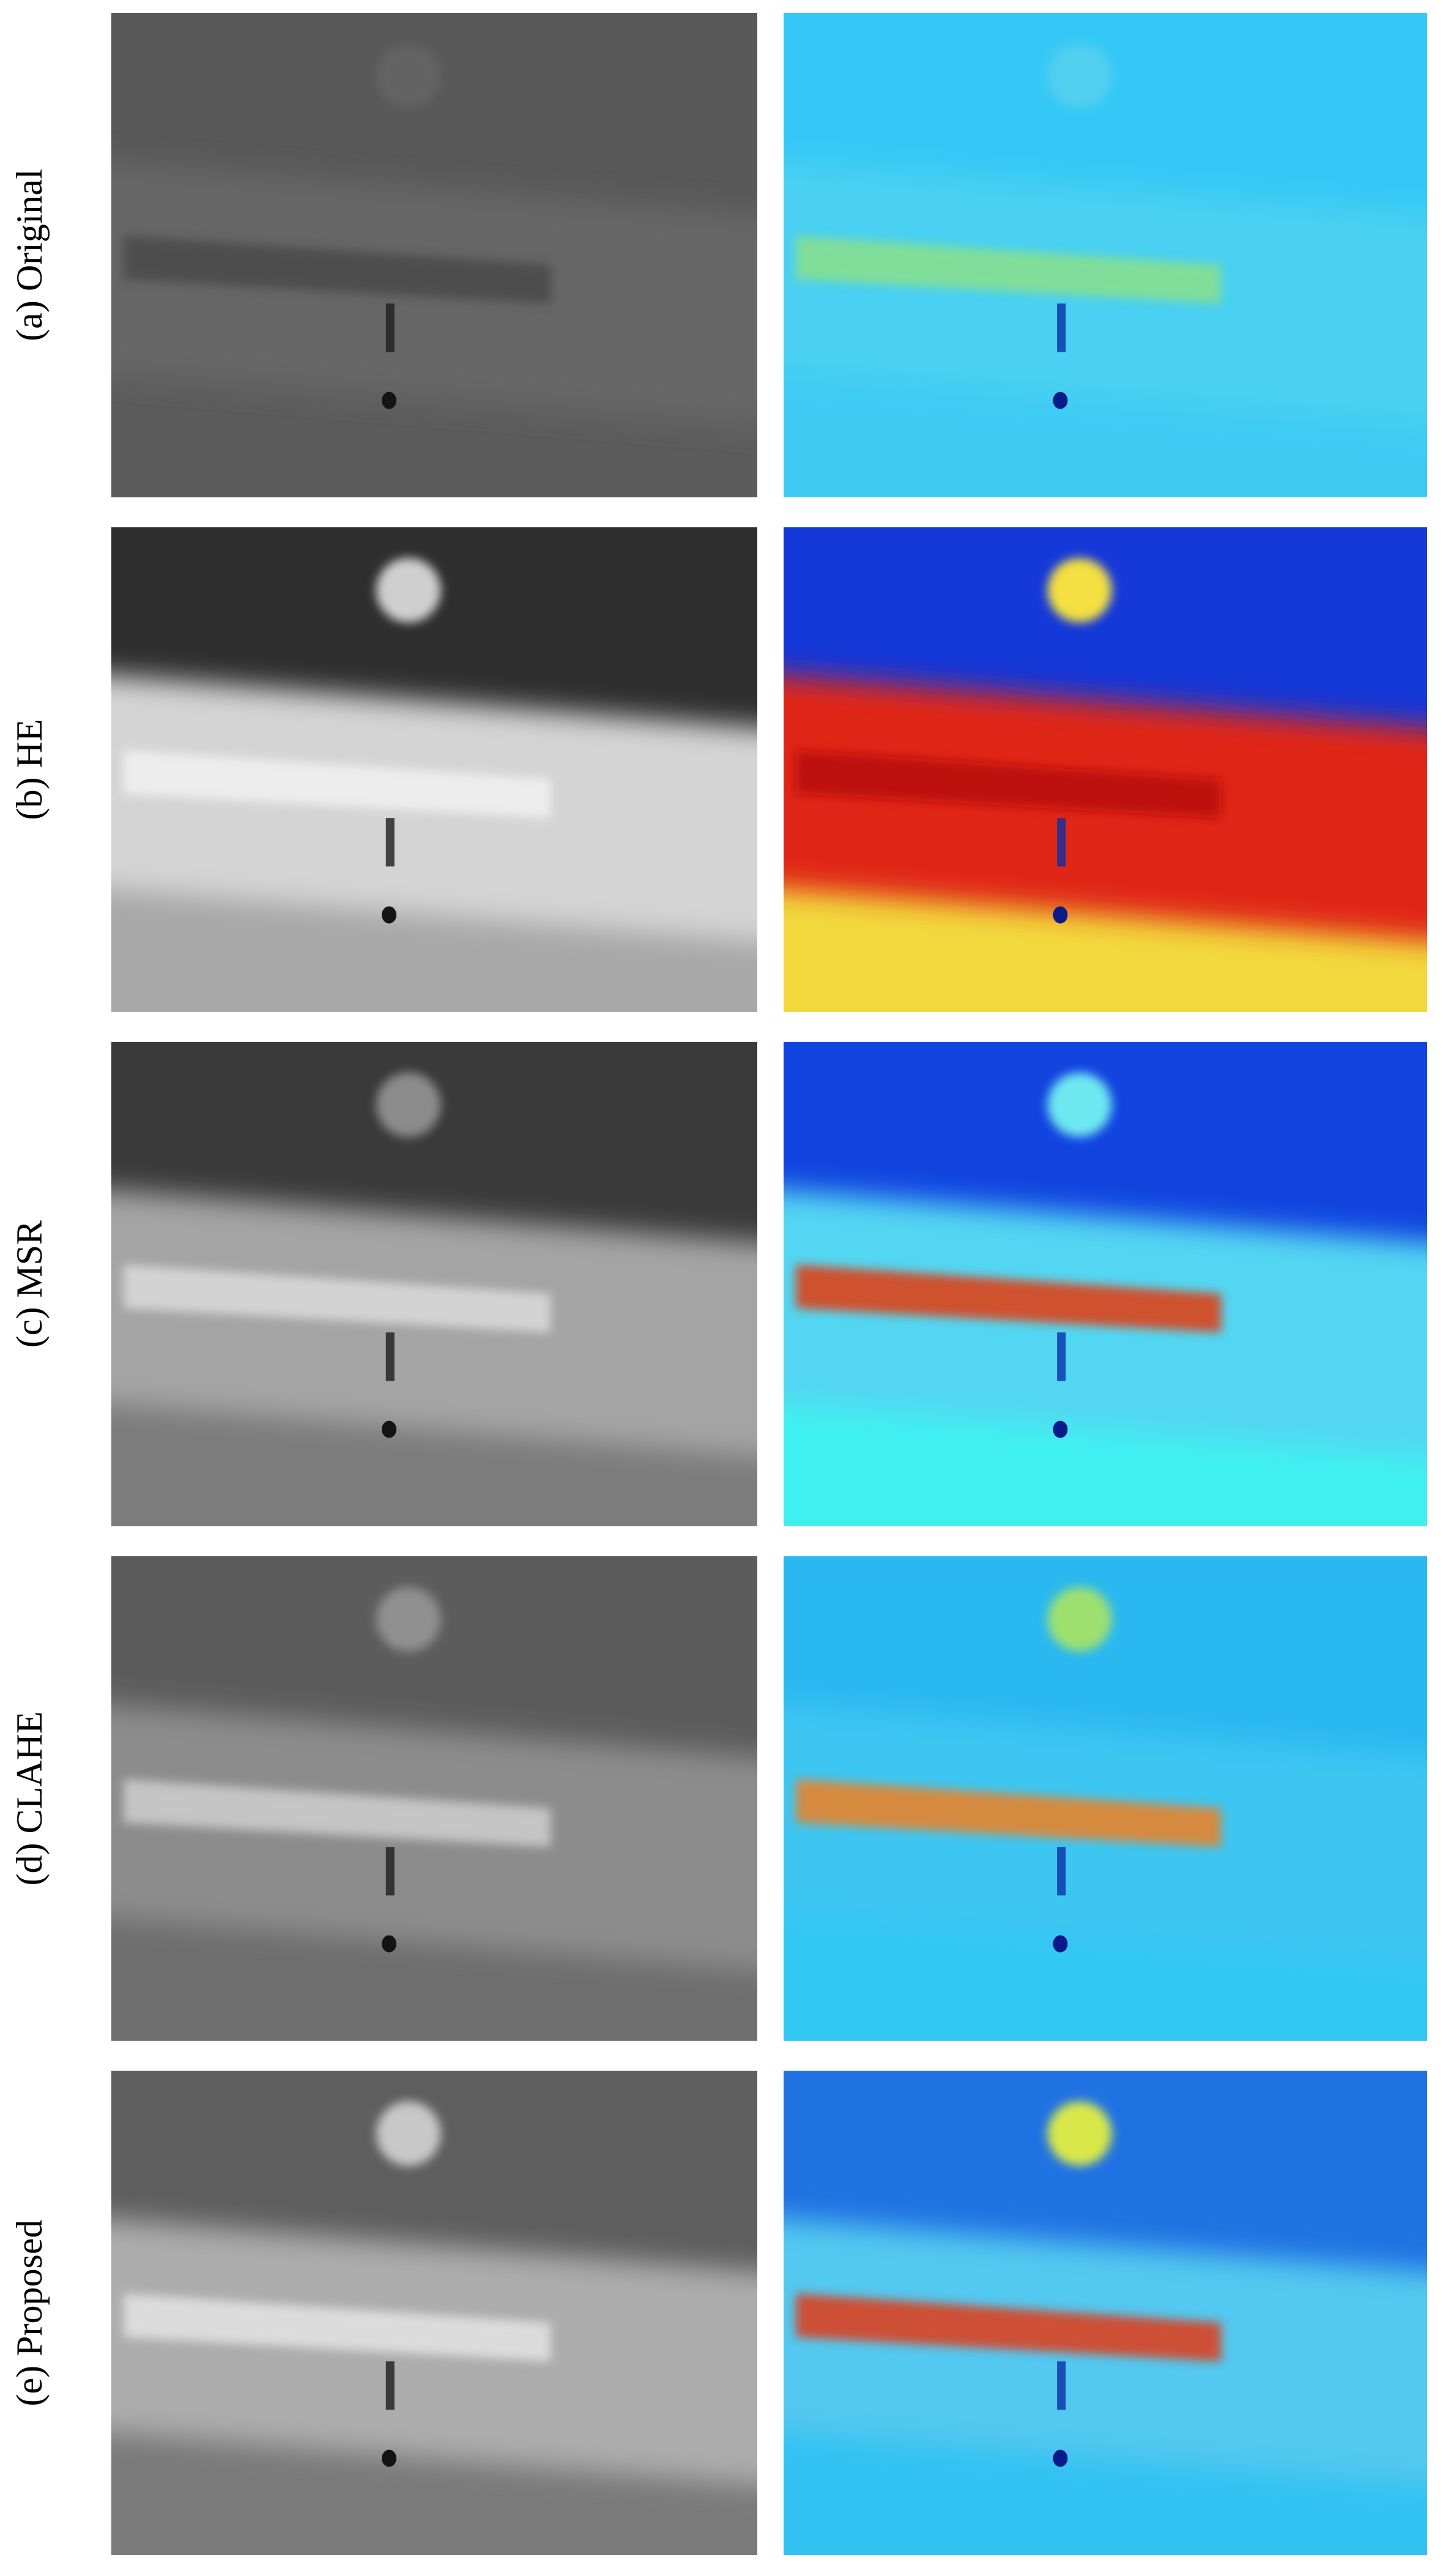  I want to click on panel-label: (c) MSR, so click(30, 1284).